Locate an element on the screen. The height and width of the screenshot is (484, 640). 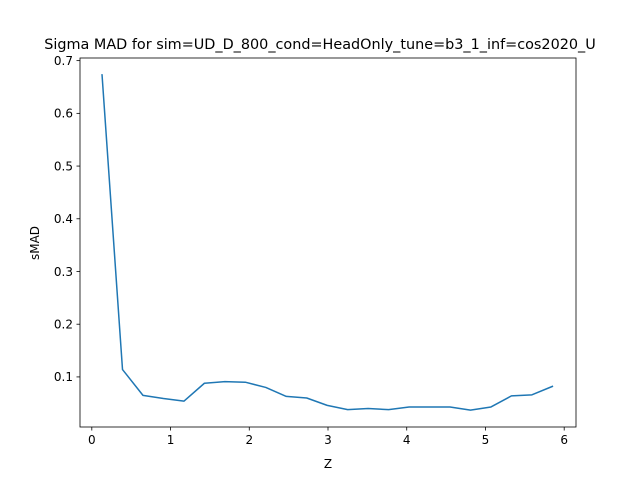
y-axis-label: sMAD is located at coordinates (35, 243).